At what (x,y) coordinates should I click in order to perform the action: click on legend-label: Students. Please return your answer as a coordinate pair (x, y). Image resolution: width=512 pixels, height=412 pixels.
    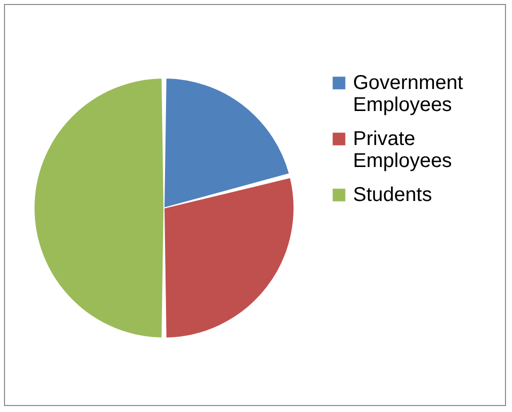
    Looking at the image, I should click on (392, 195).